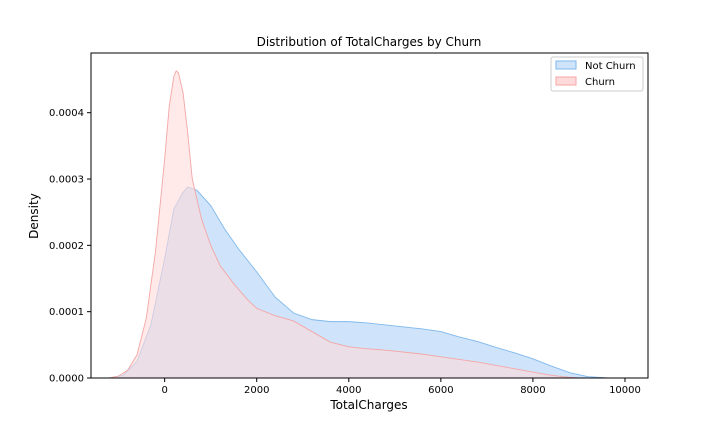 The width and height of the screenshot is (720, 432). I want to click on legend: Not Churn Churn, so click(597, 74).